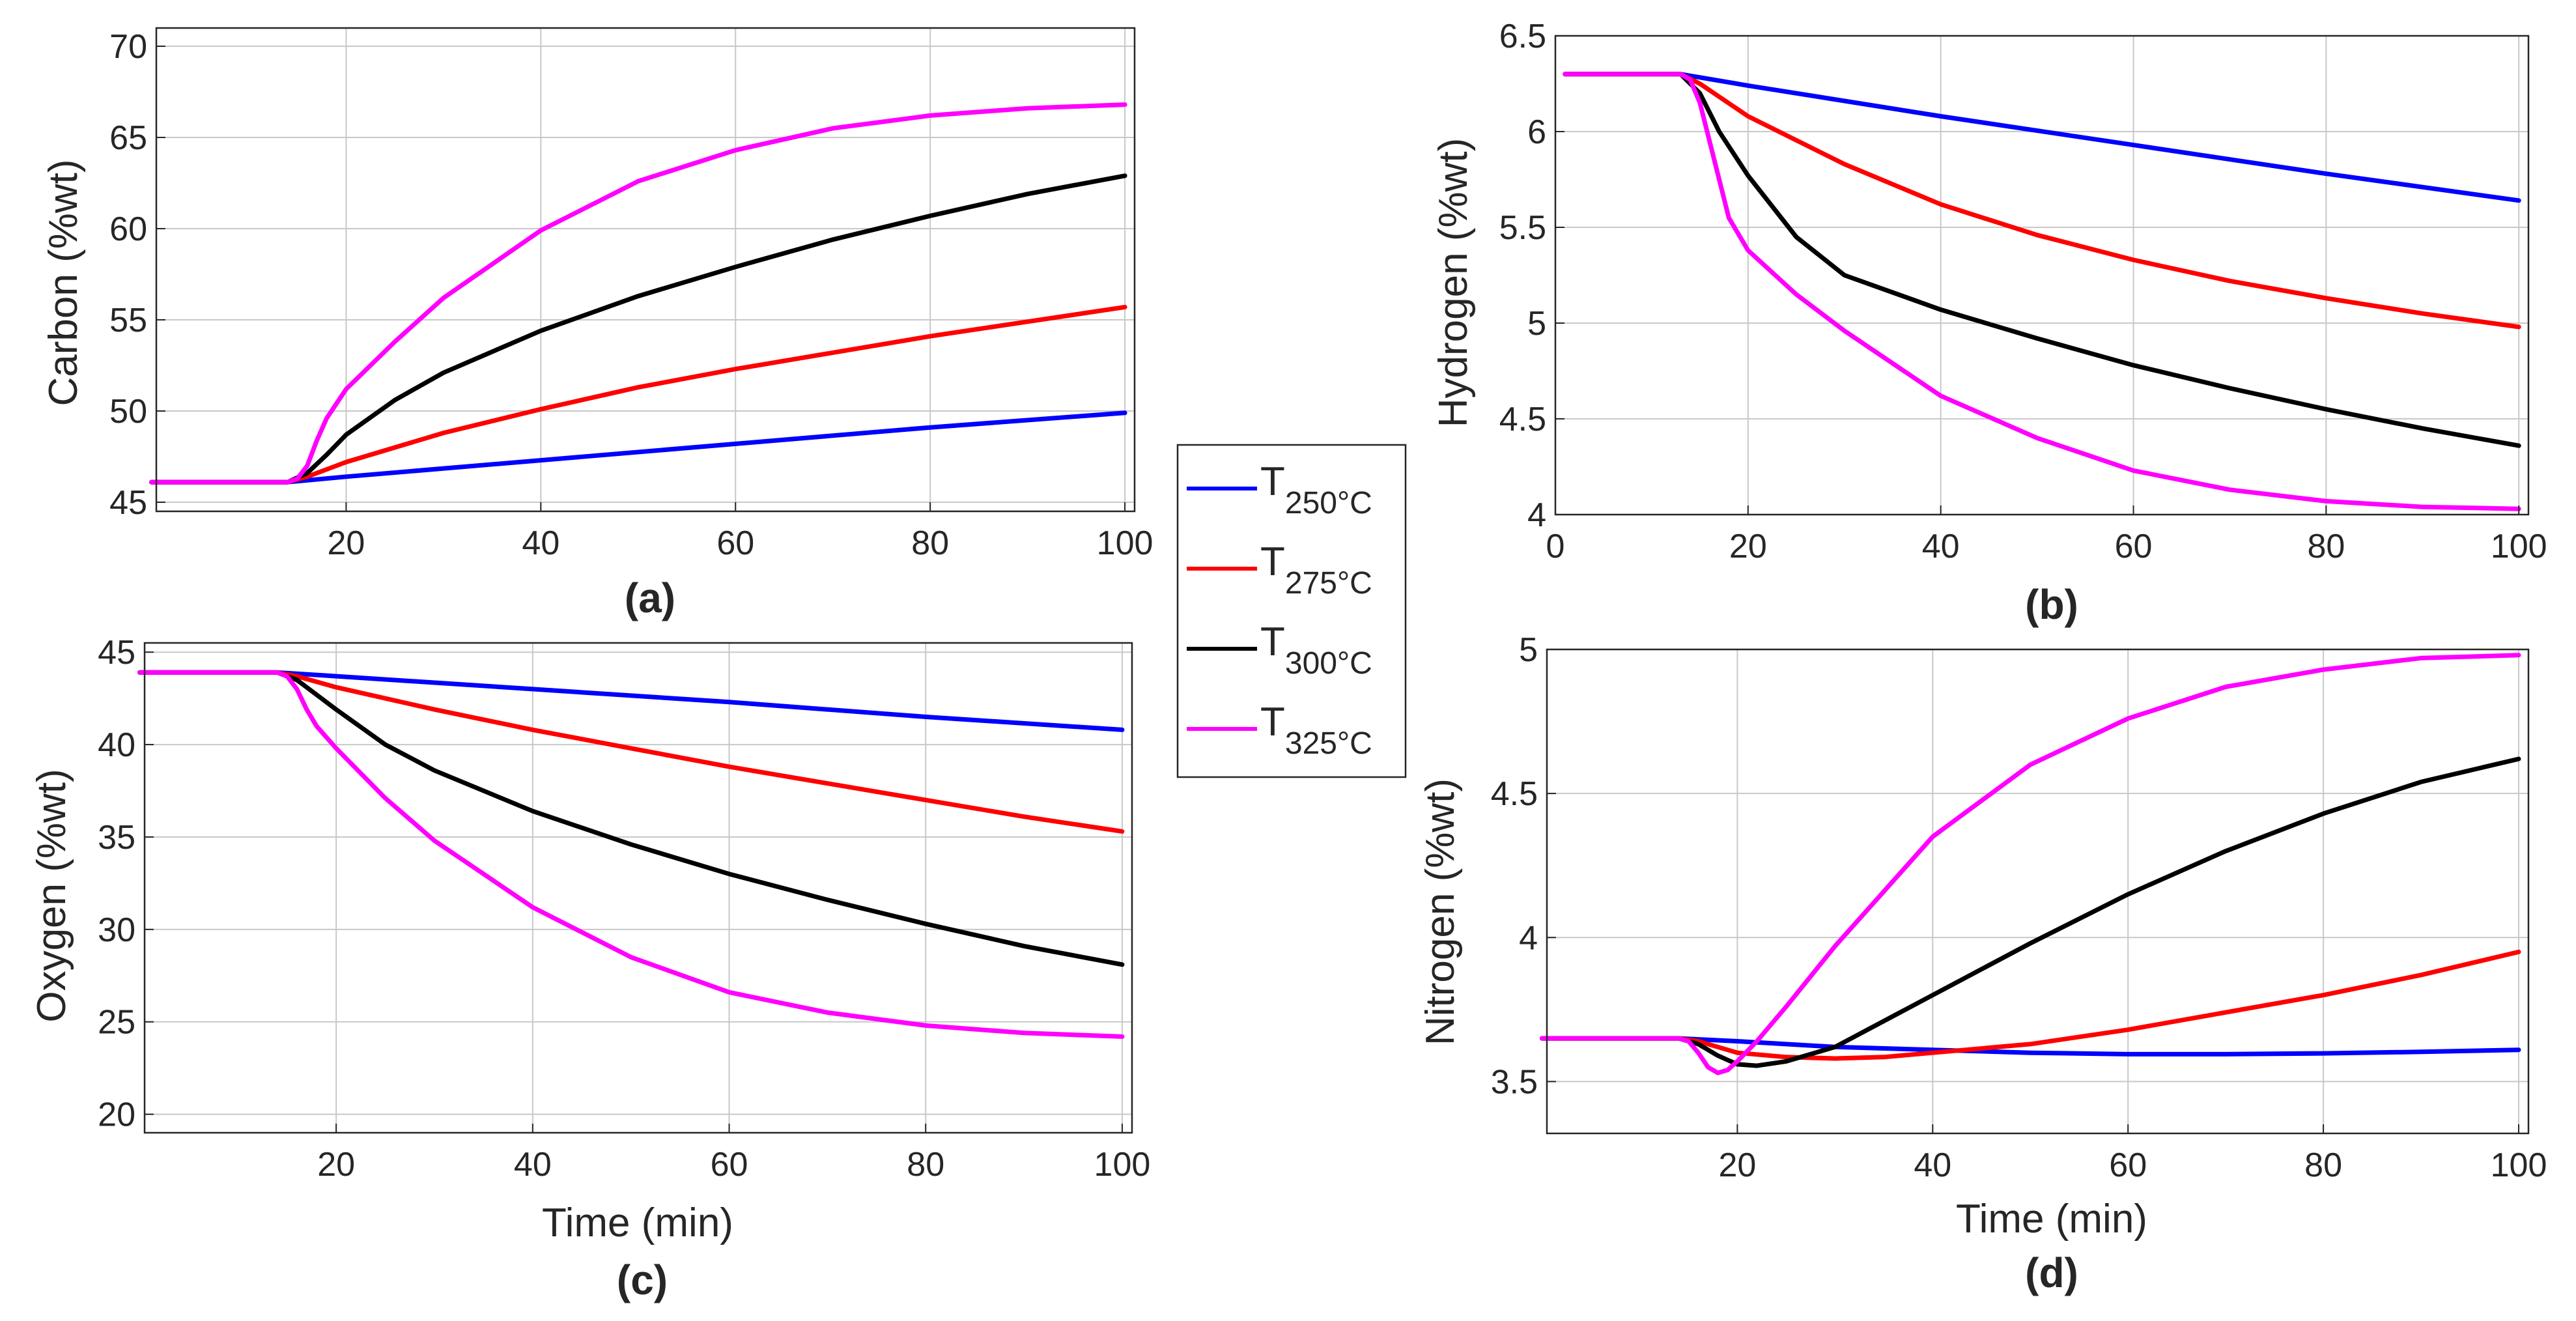 Image resolution: width=2576 pixels, height=1321 pixels. I want to click on axes-frame-c, so click(638, 888).